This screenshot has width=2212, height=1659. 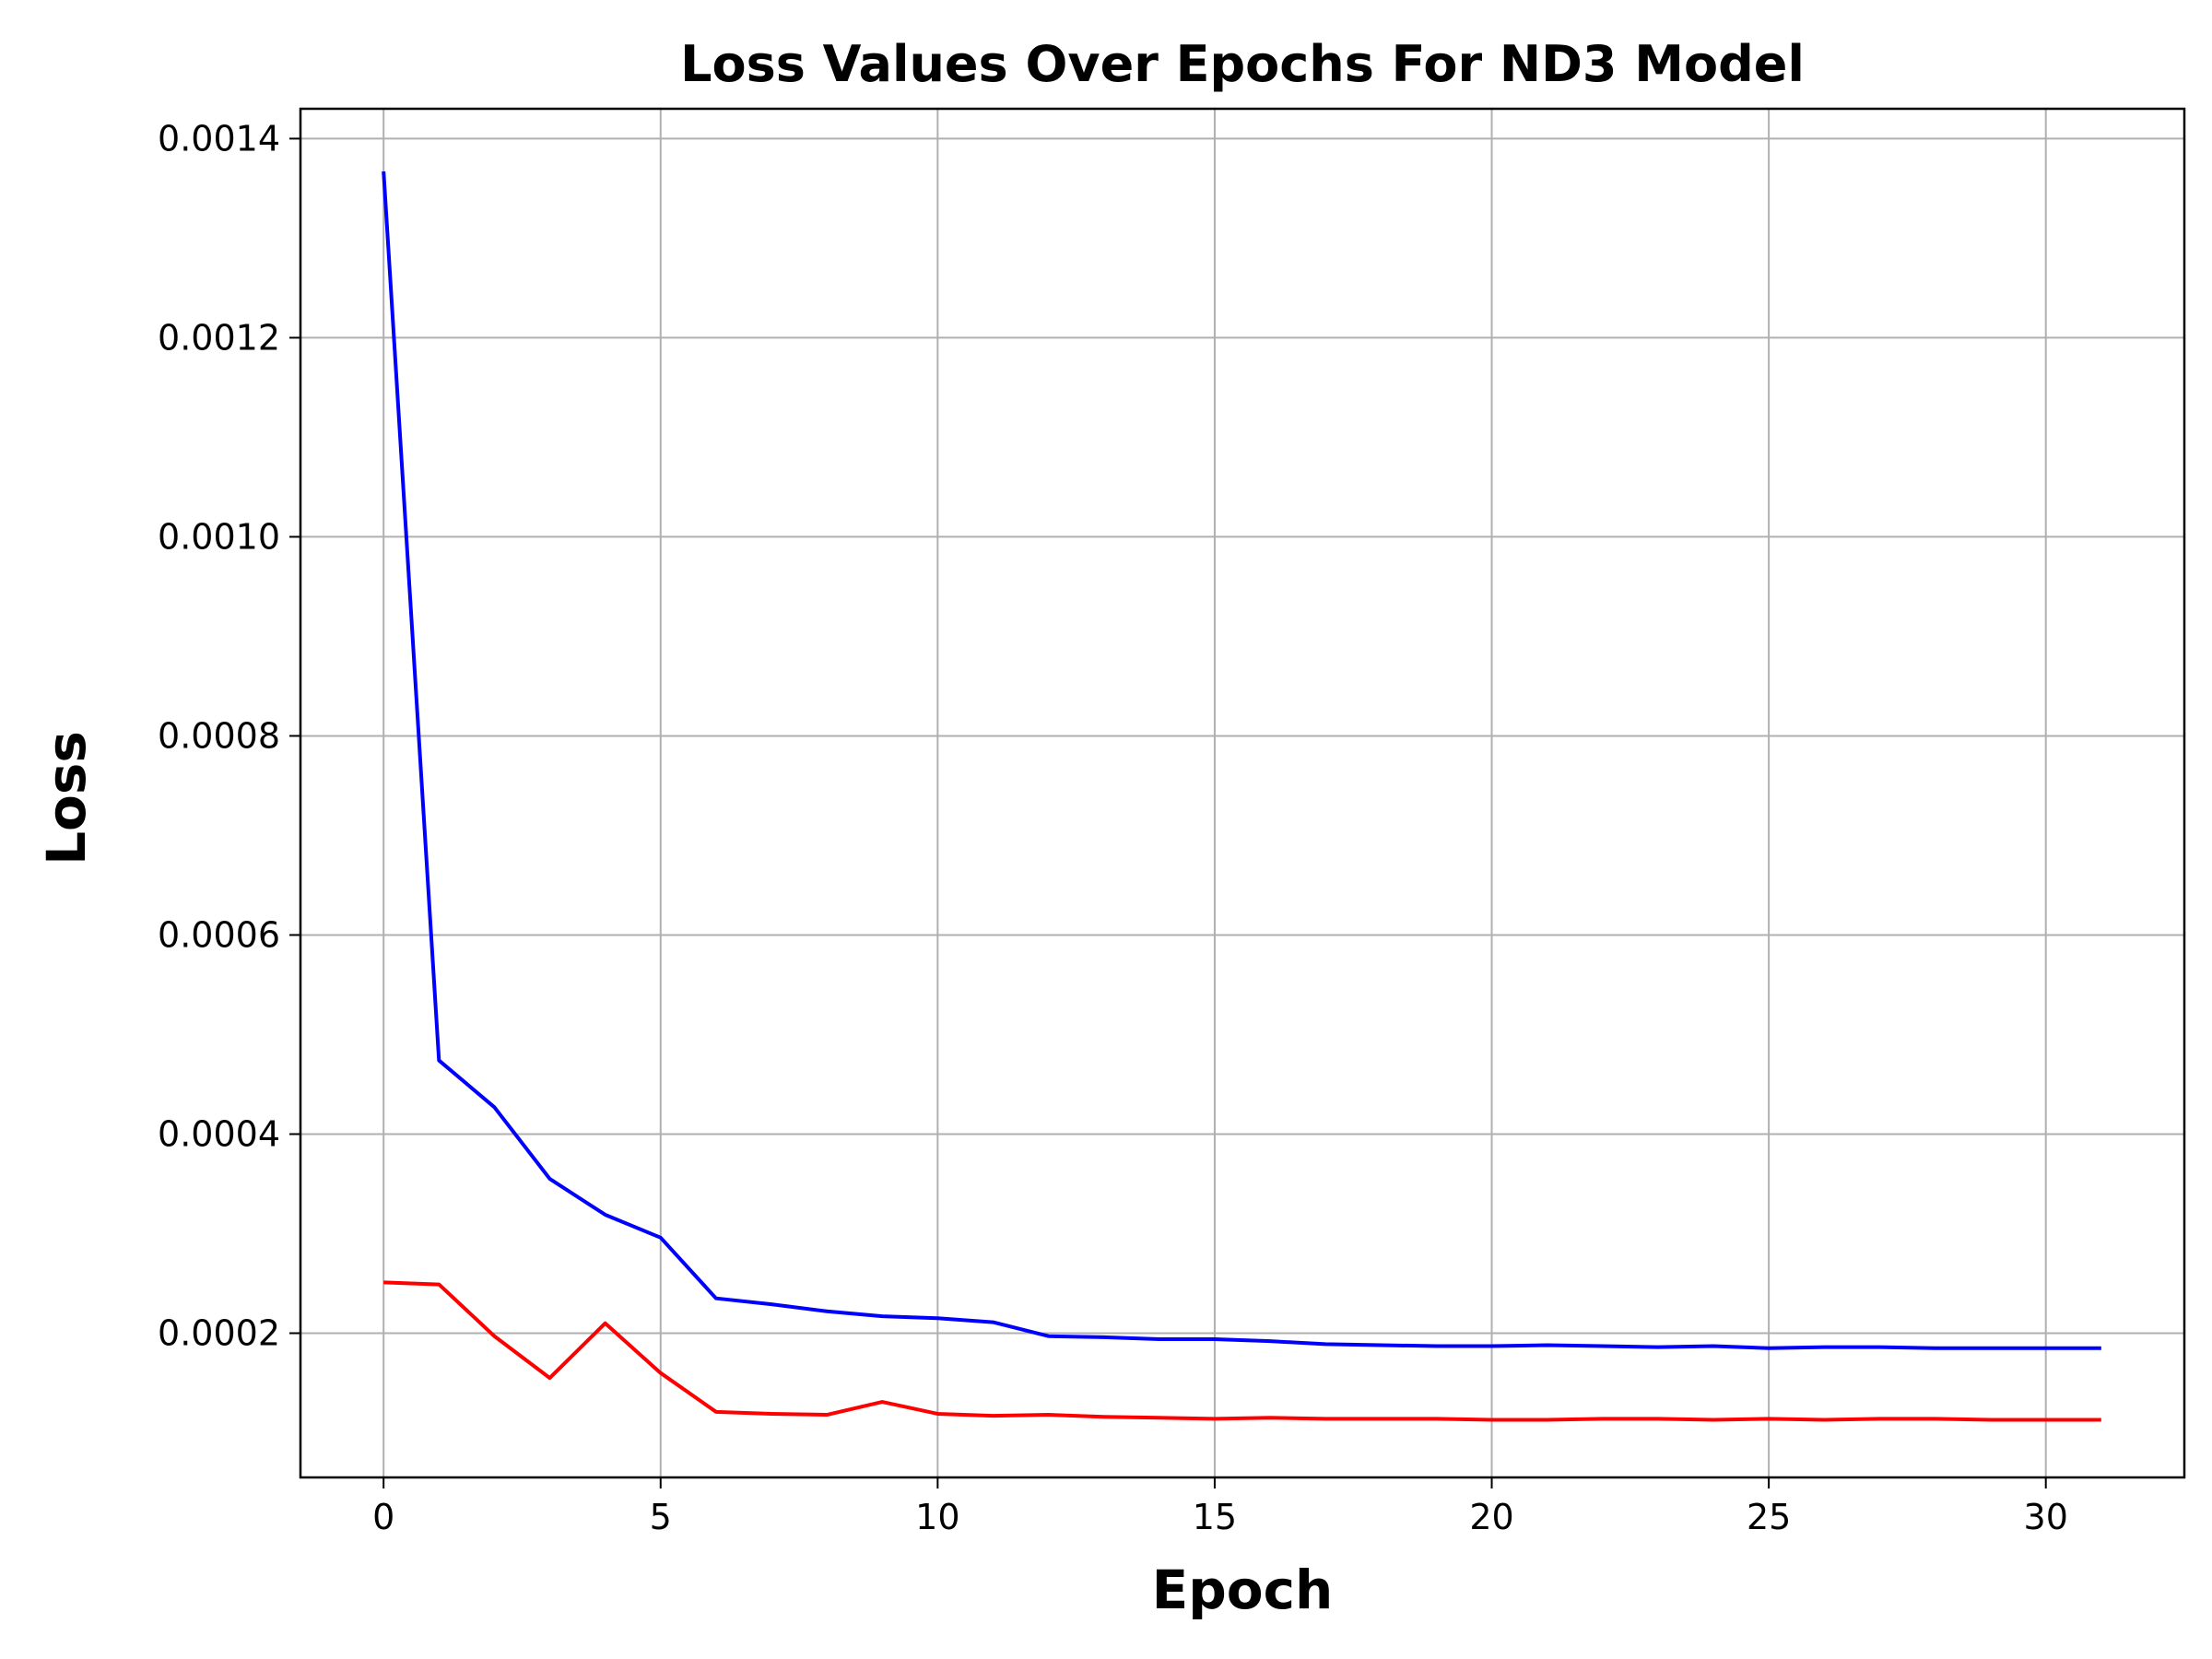 What do you see at coordinates (219, 934) in the screenshot?
I see `y-tick-label: 0.0006` at bounding box center [219, 934].